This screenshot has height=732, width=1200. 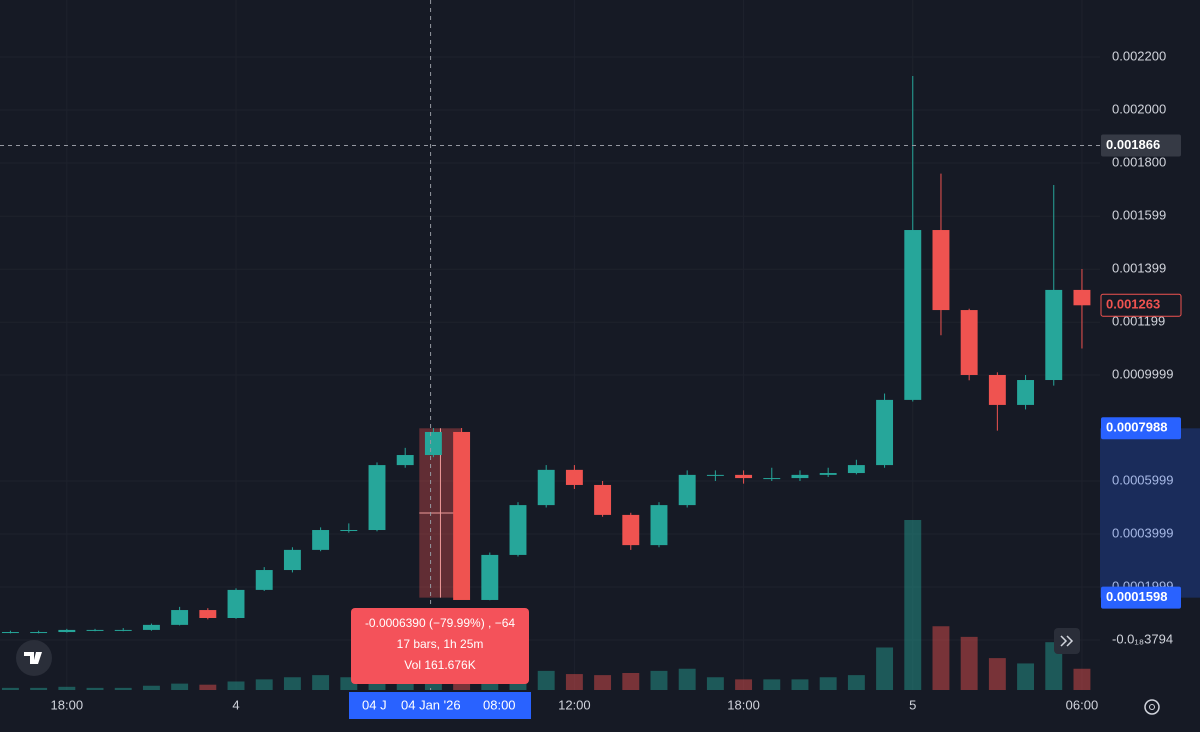 I want to click on time-label: 04 Jan '26, so click(x=431, y=704).